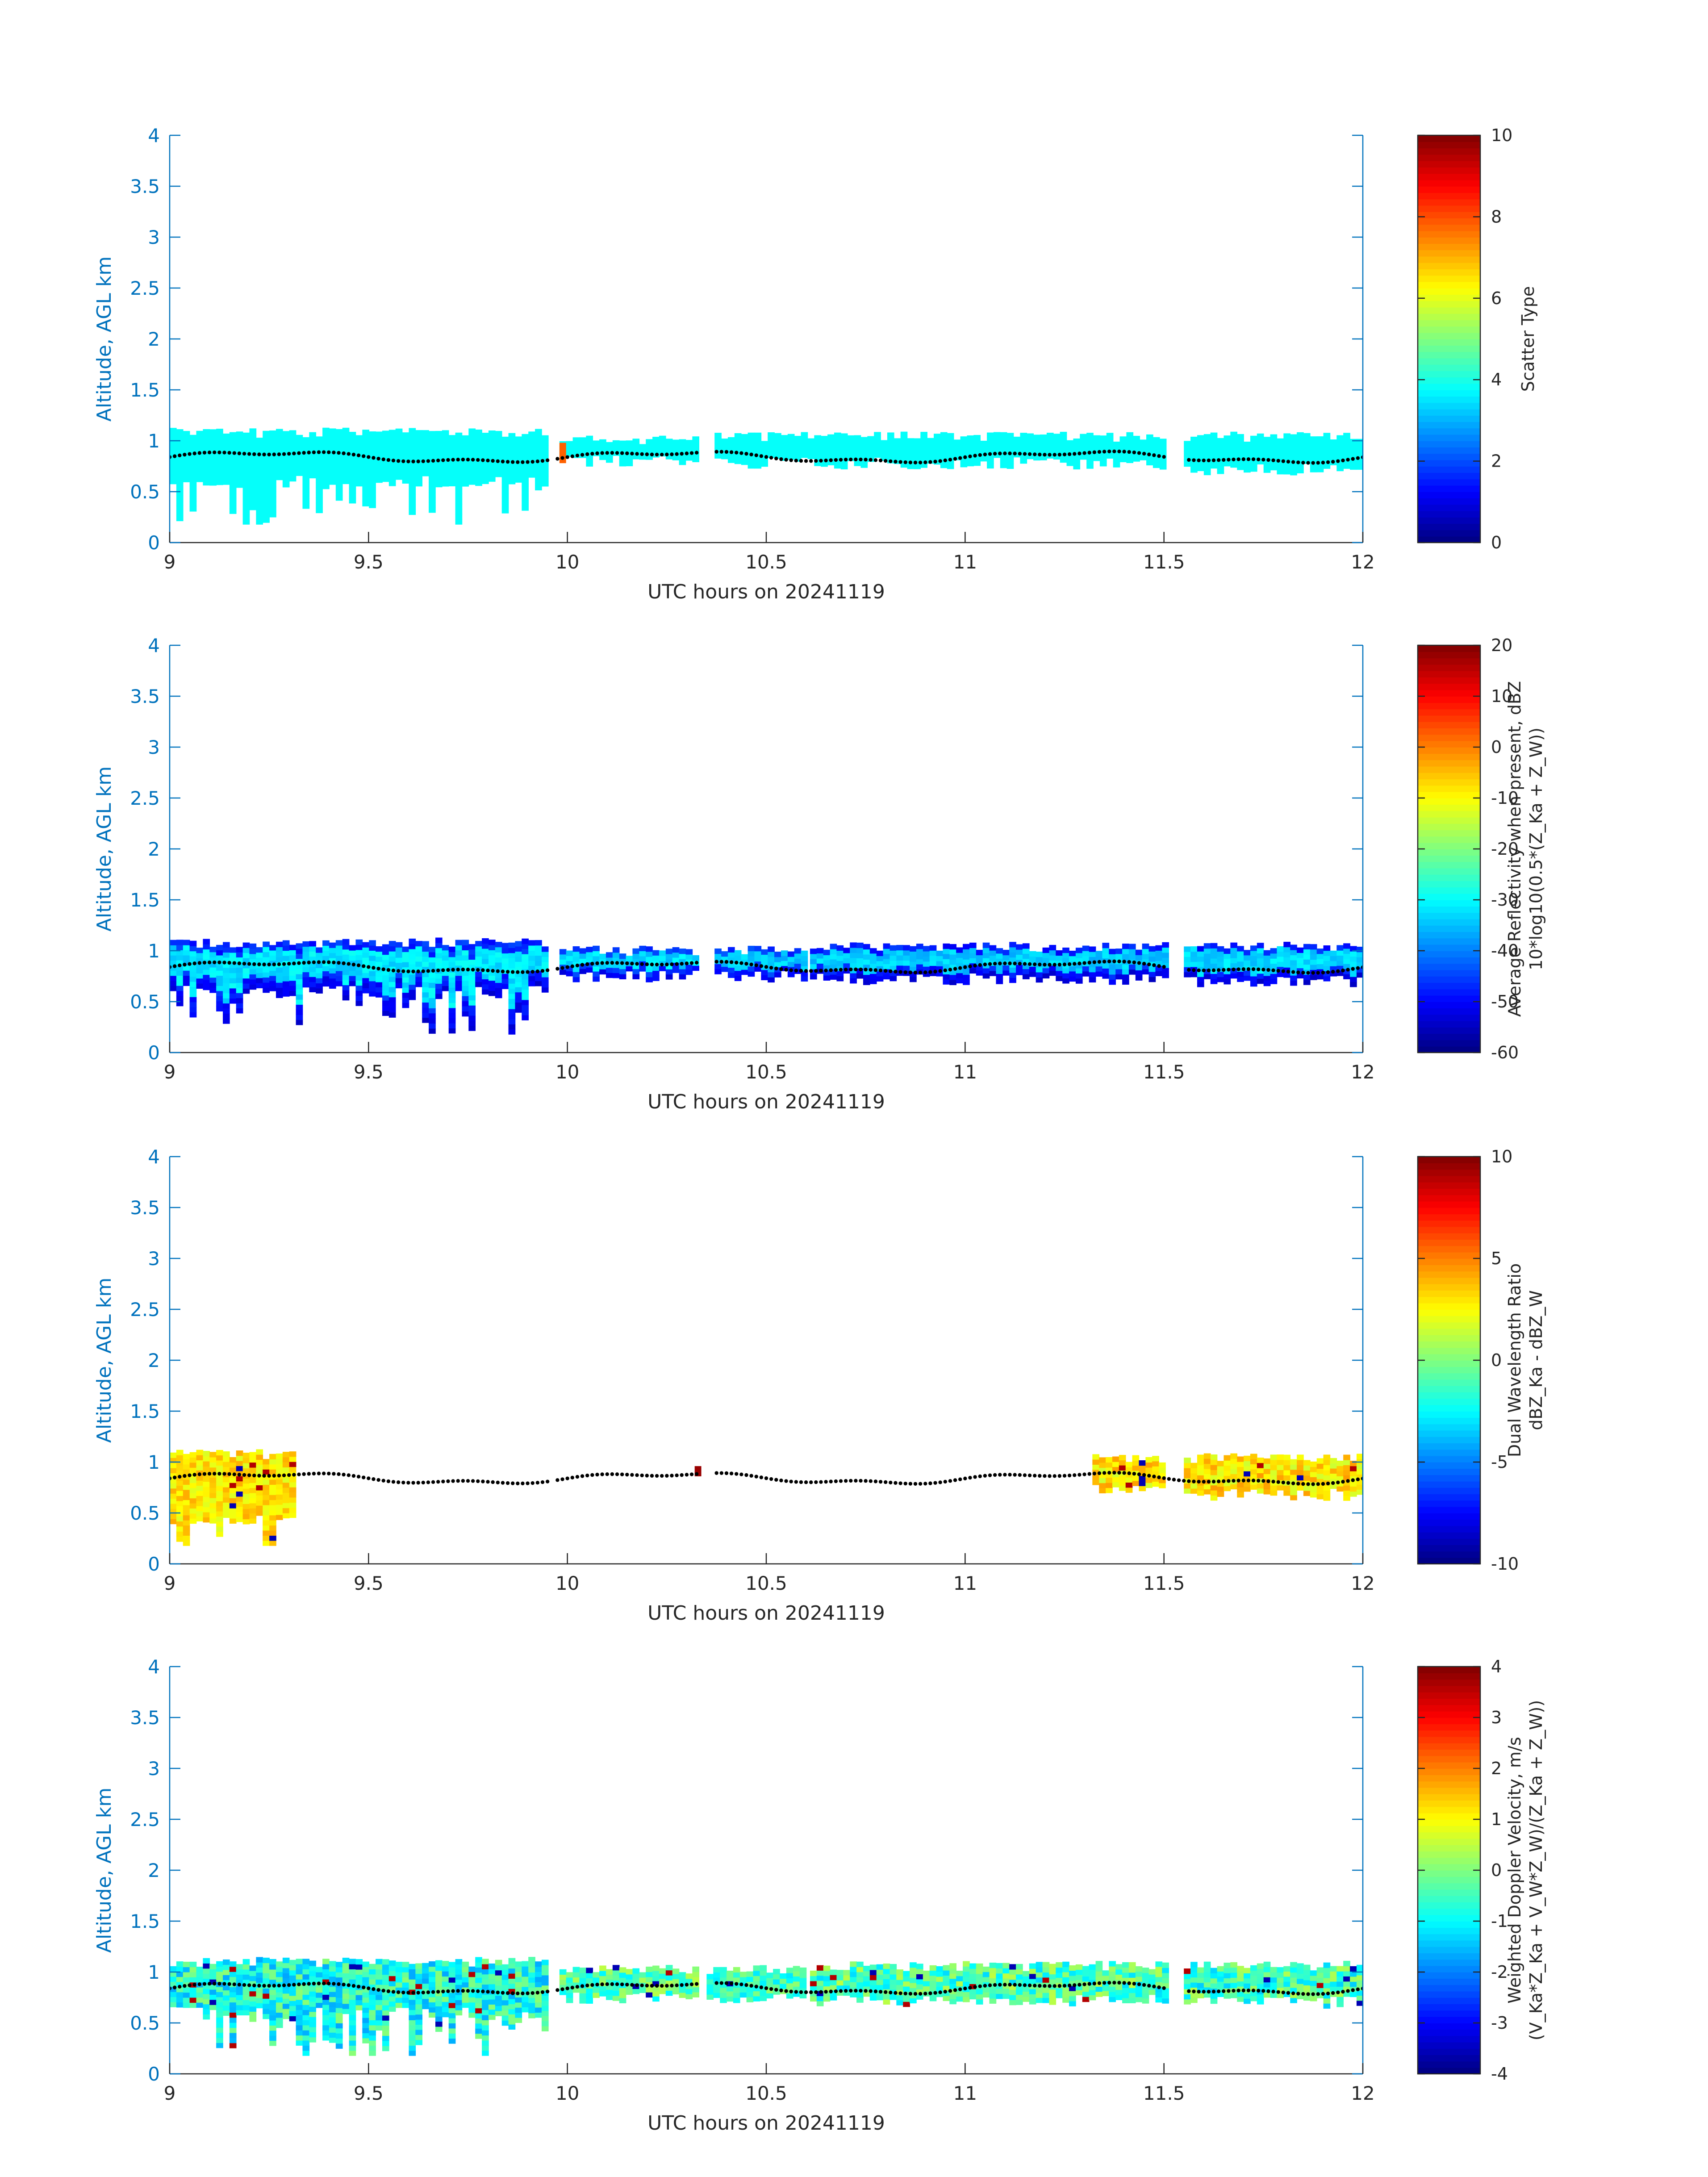 This screenshot has width=1708, height=2177. I want to click on y-tick-label: 4, so click(154, 645).